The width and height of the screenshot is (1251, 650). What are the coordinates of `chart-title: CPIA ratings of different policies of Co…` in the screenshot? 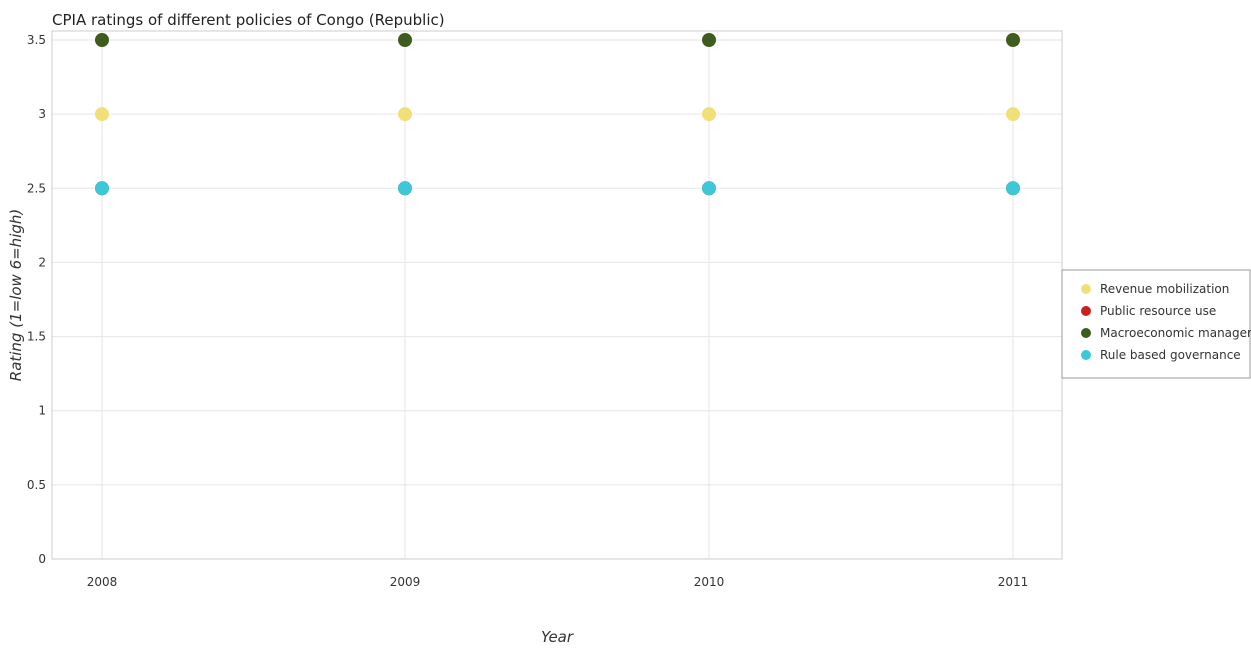 It's located at (248, 20).